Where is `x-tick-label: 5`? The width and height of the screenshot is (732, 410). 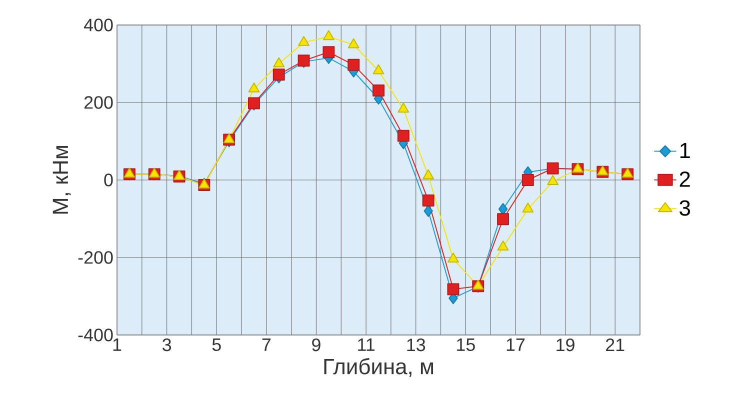
x-tick-label: 5 is located at coordinates (216, 345).